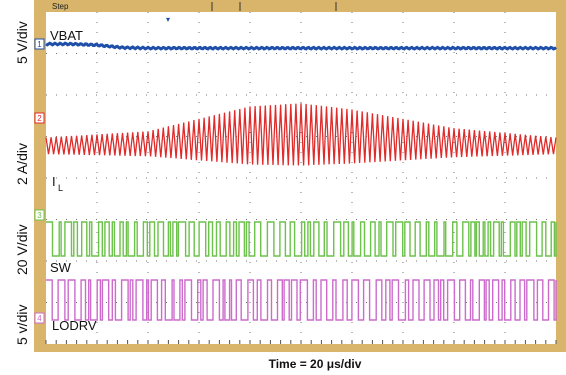 This screenshot has width=566, height=375. I want to click on channel-marker-number: 3, so click(39, 215).